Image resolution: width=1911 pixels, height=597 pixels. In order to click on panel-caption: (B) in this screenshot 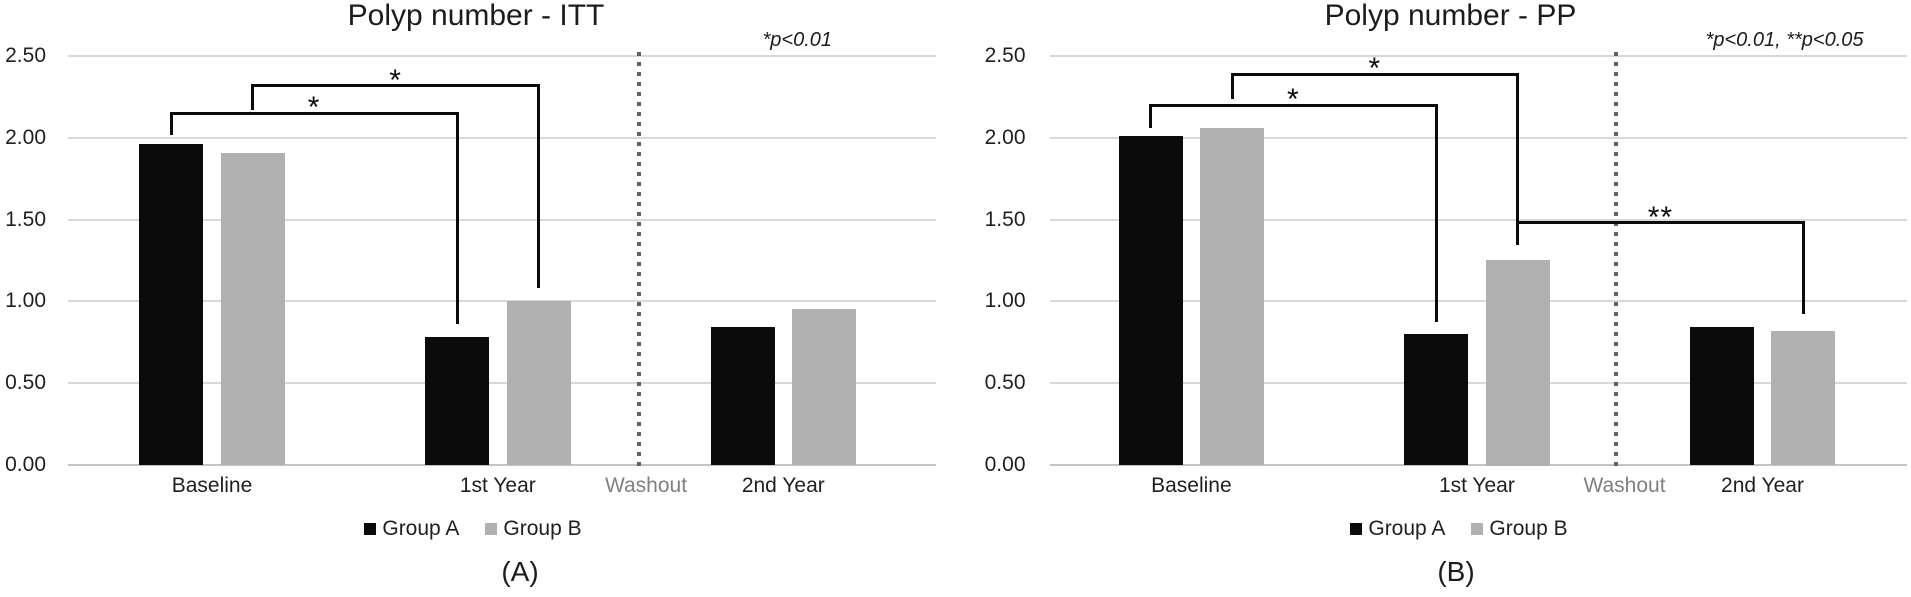, I will do `click(1456, 571)`.